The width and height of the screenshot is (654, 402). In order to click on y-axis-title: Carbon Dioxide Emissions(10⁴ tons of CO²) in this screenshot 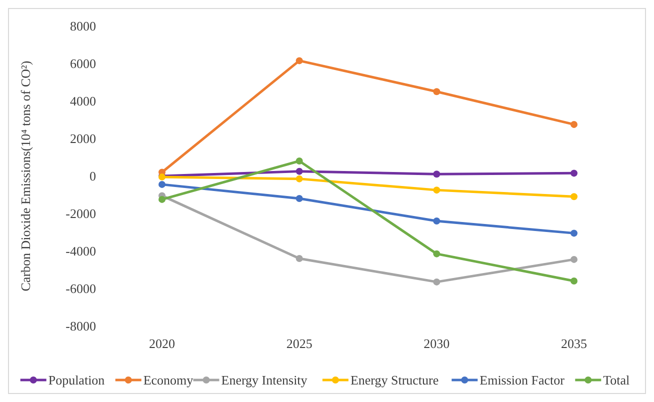, I will do `click(25, 176)`.